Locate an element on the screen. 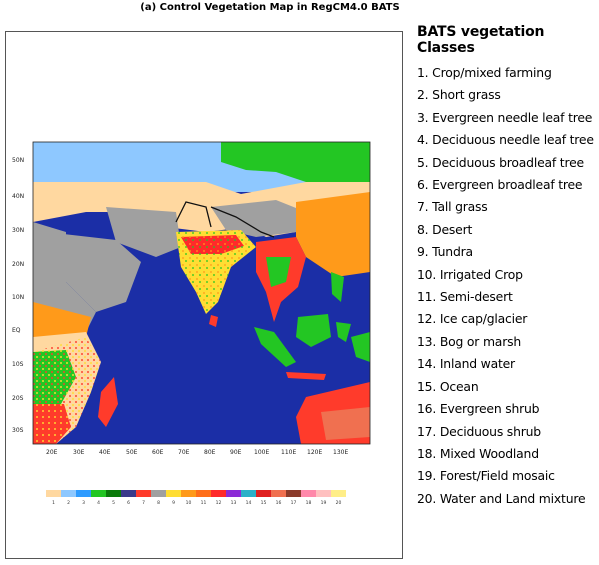 The image size is (599, 565). land-siberia-green is located at coordinates (295, 162).